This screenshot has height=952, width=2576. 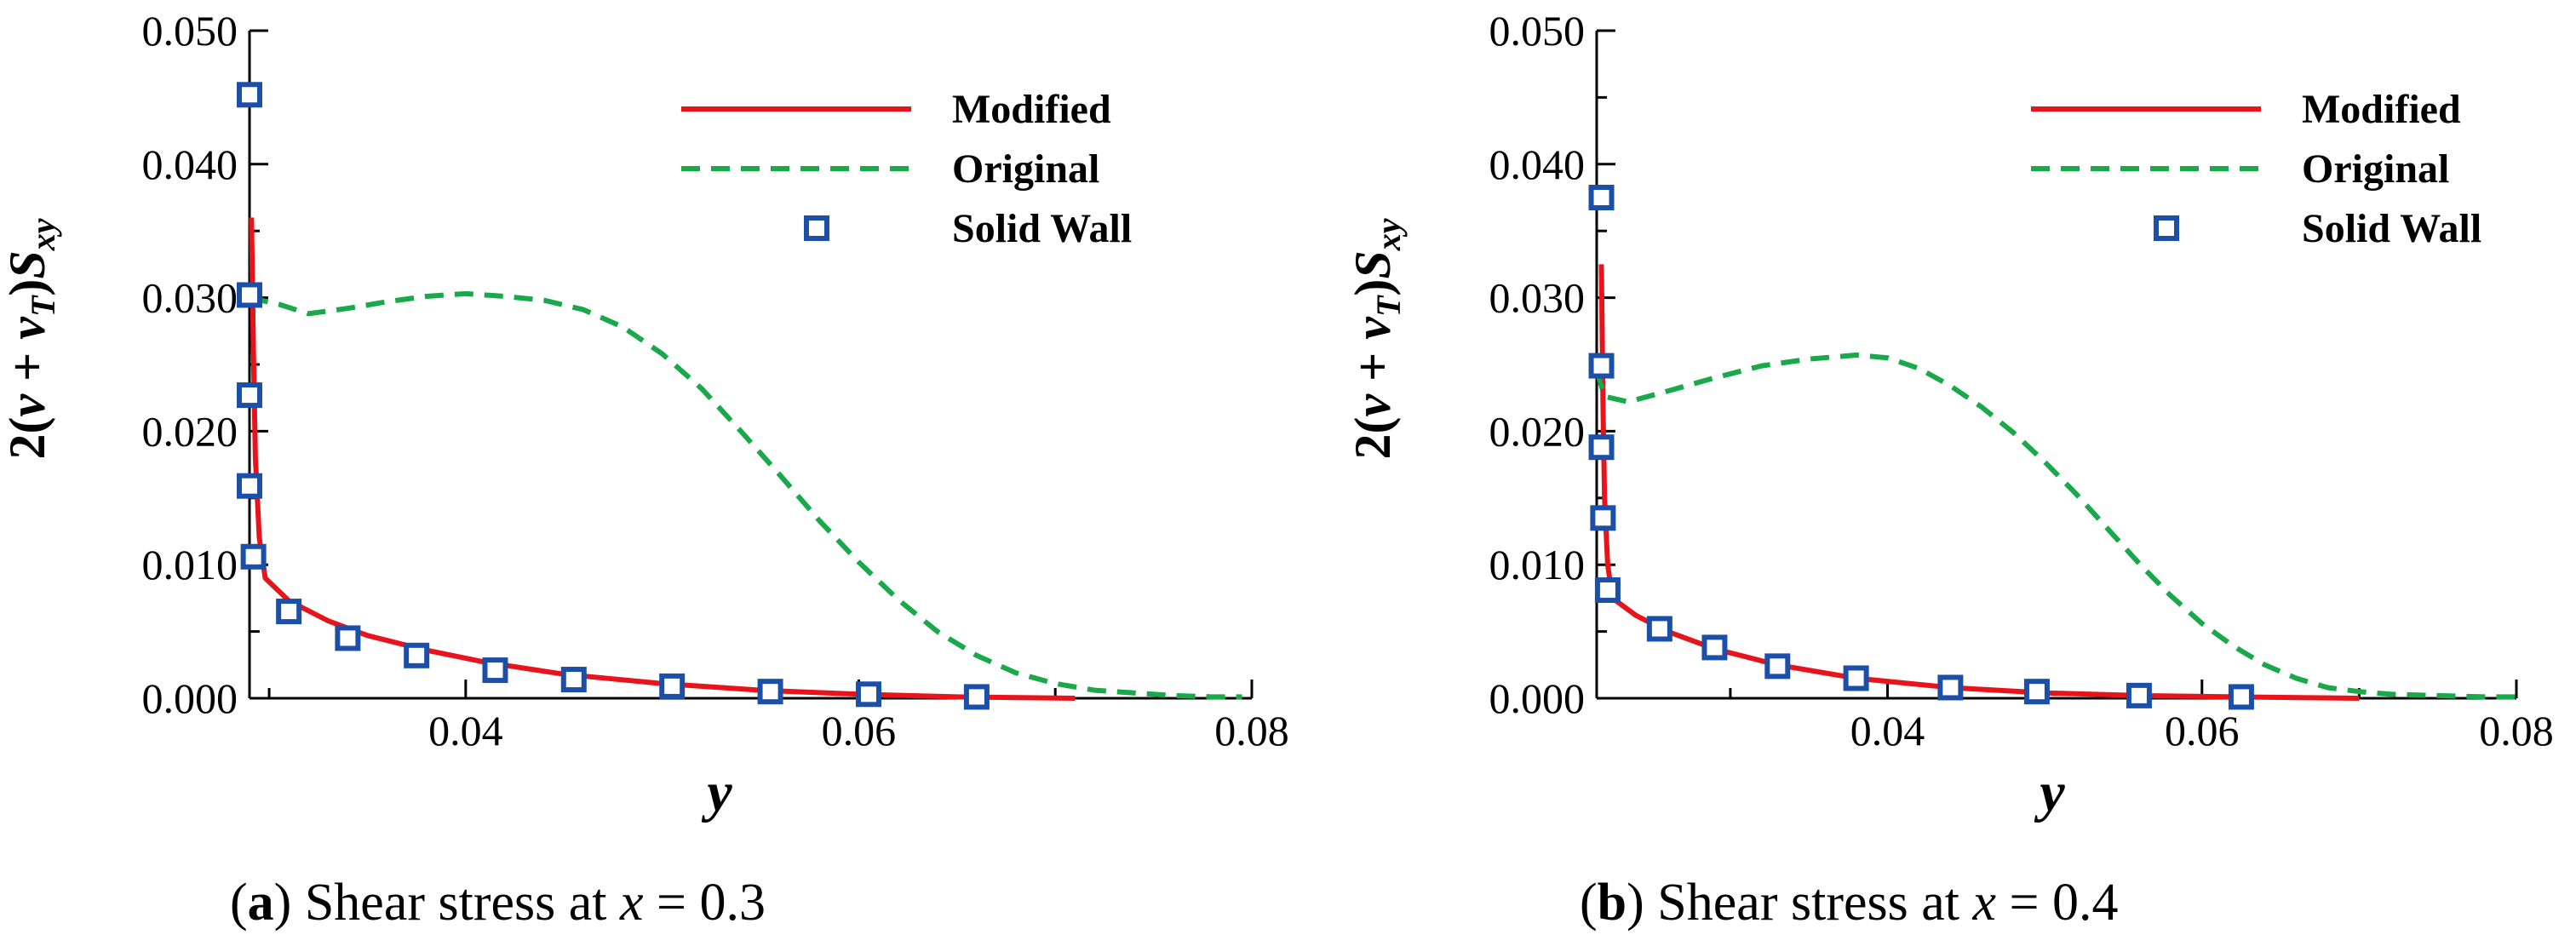 I want to click on original-series-line, so click(x=2055, y=527).